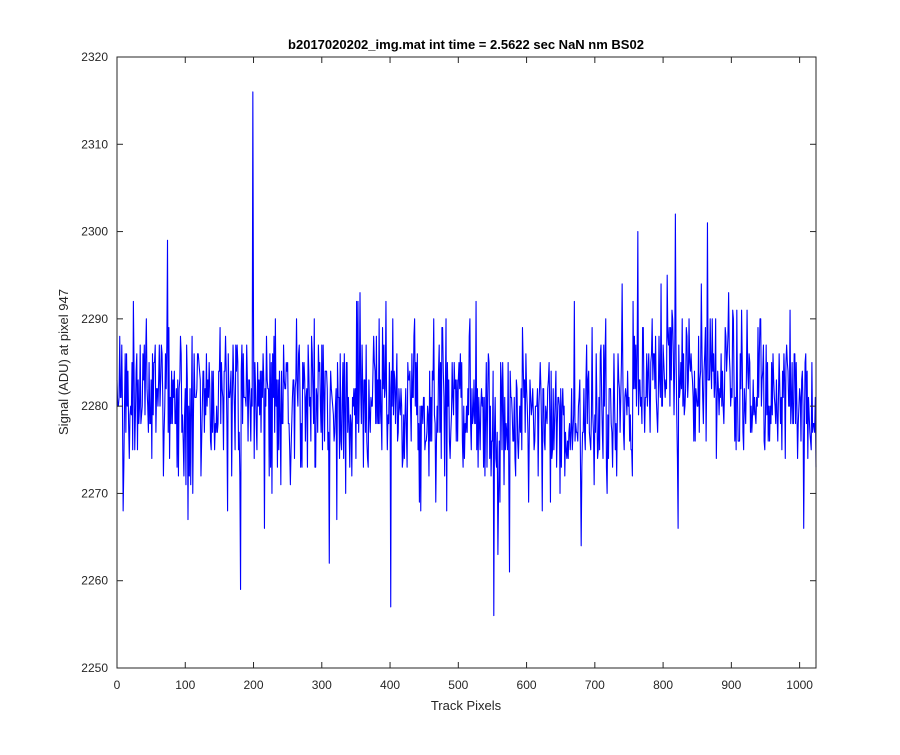 This screenshot has width=900, height=755. What do you see at coordinates (663, 685) in the screenshot?
I see `x-tick-label: 800` at bounding box center [663, 685].